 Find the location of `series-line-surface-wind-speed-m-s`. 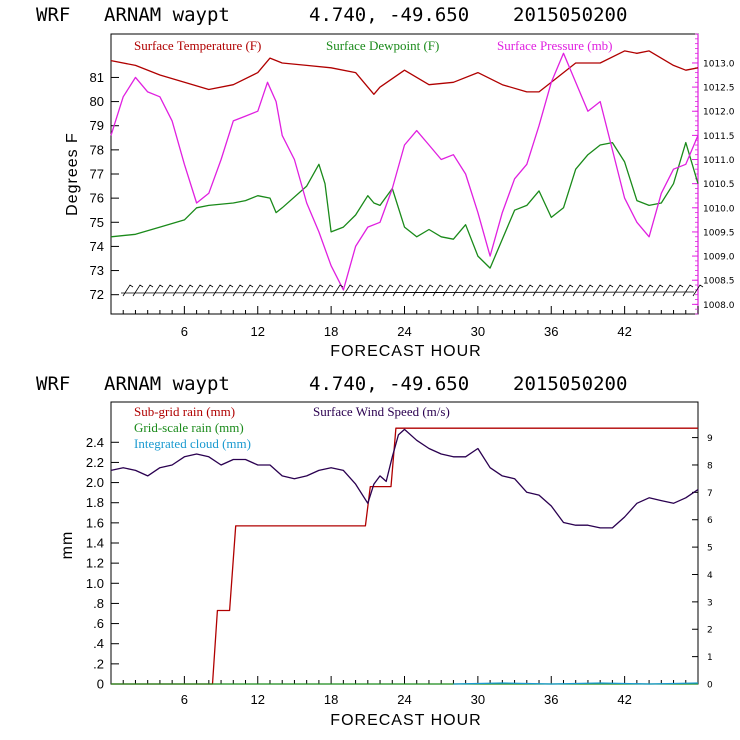

series-line-surface-wind-speed-m-s is located at coordinates (404, 478).